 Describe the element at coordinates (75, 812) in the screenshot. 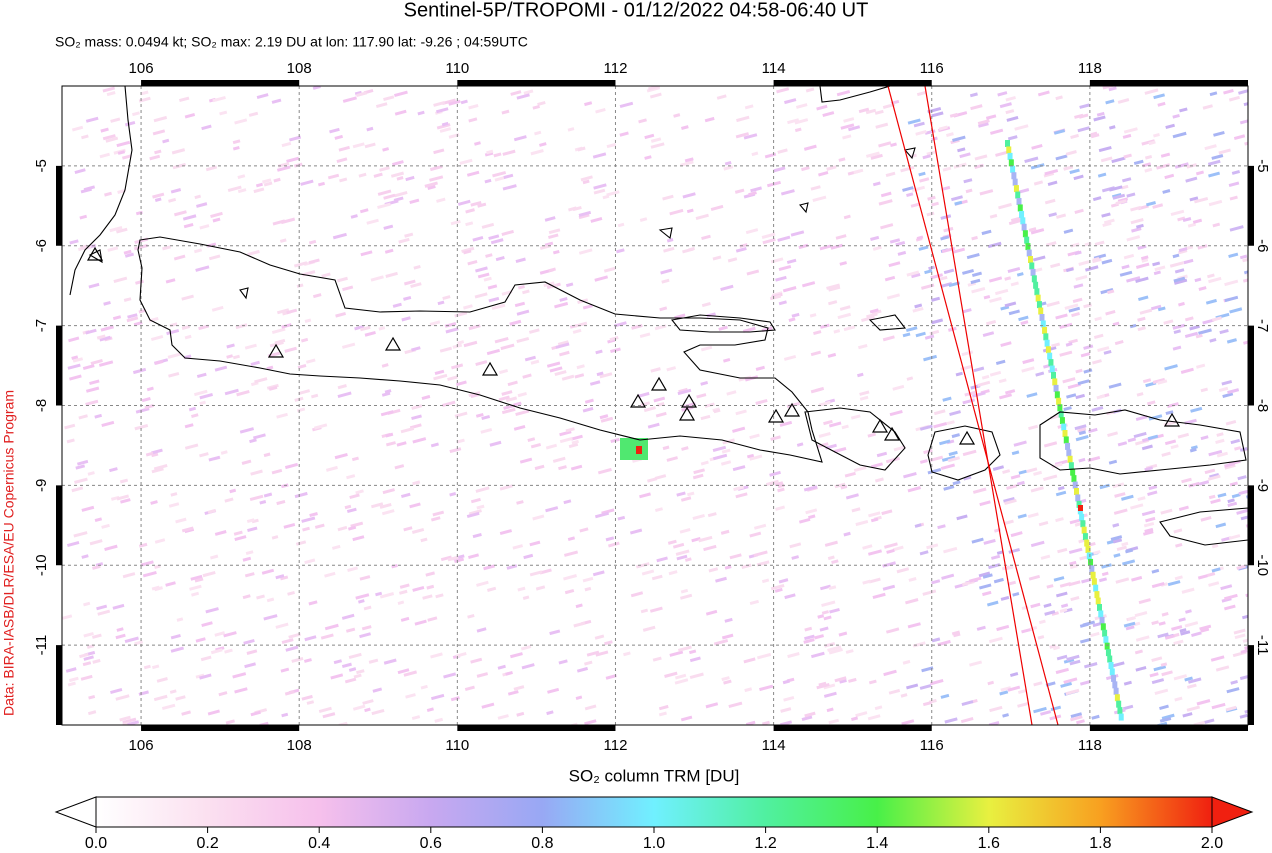

I see `colorbar-low-arrow` at that location.